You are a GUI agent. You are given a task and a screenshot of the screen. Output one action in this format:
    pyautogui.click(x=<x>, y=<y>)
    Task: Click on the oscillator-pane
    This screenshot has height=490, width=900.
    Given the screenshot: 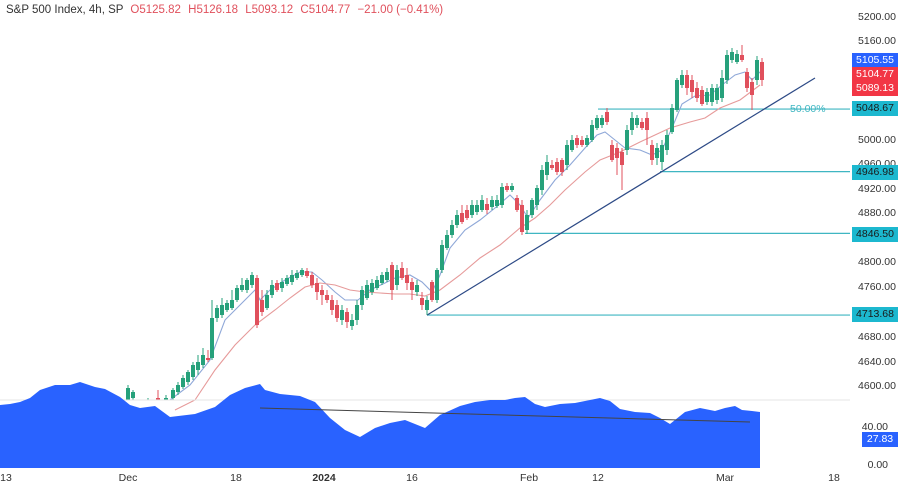 What is the action you would take?
    pyautogui.click(x=380, y=425)
    